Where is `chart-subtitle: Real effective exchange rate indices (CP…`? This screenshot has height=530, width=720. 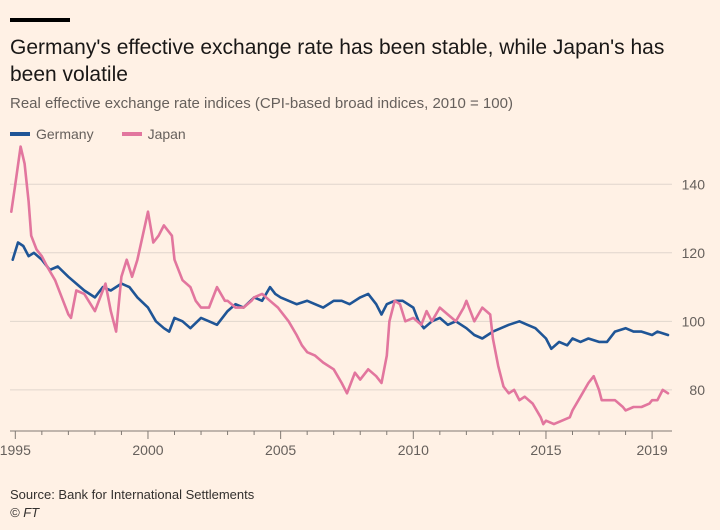
chart-subtitle: Real effective exchange rate indices (CP… is located at coordinates (261, 103).